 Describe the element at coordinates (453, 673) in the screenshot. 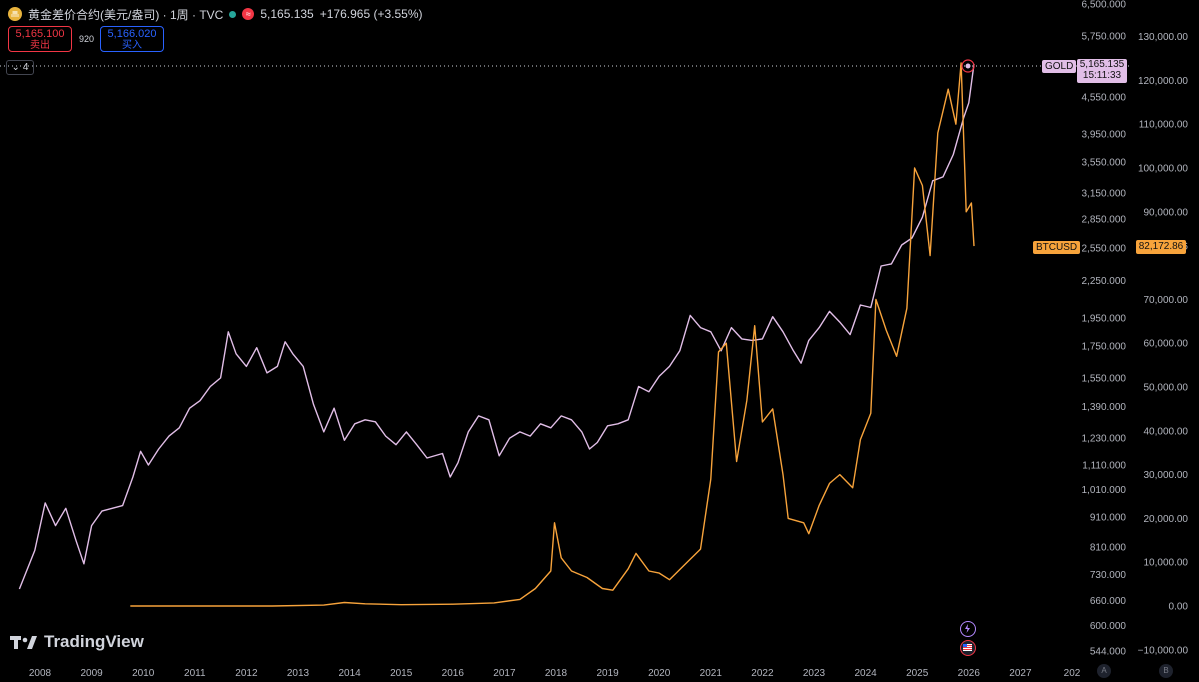

I see `time-axis-tick: 2016` at that location.